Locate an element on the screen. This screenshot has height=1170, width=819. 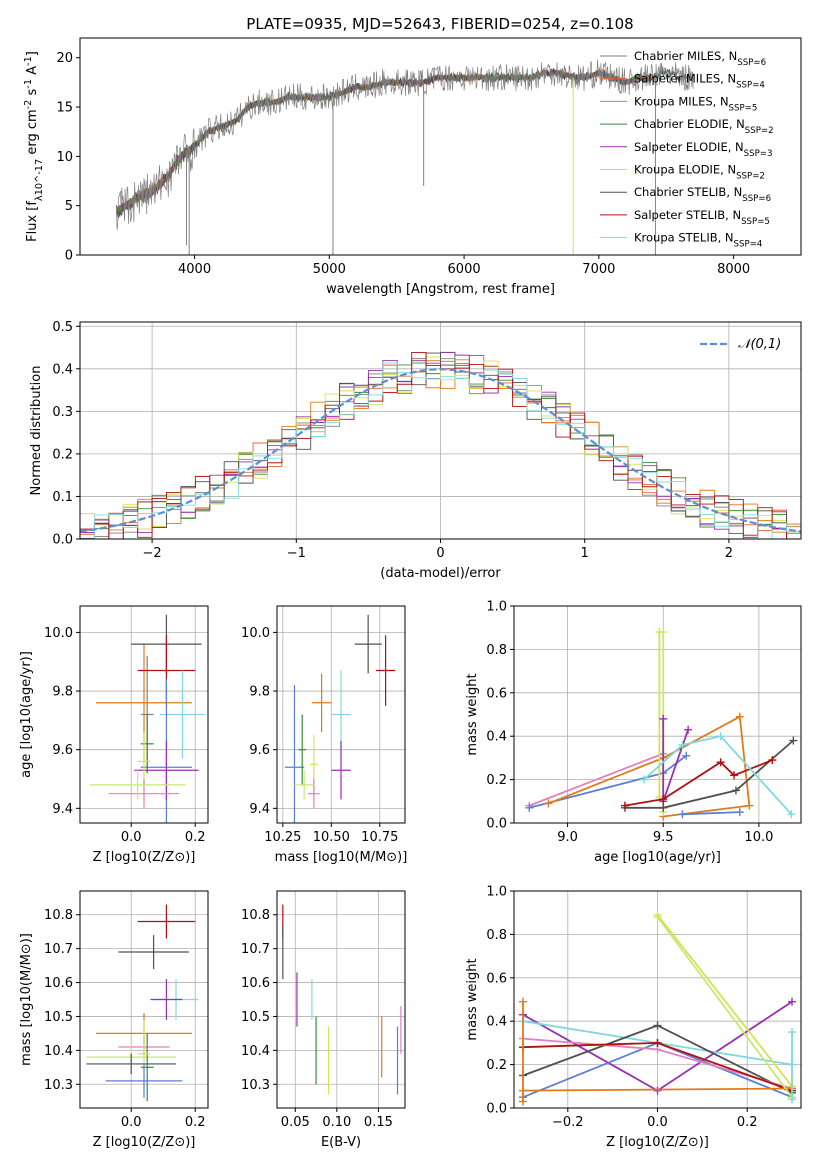
x-tick-label: 0.15 is located at coordinates (378, 1122).